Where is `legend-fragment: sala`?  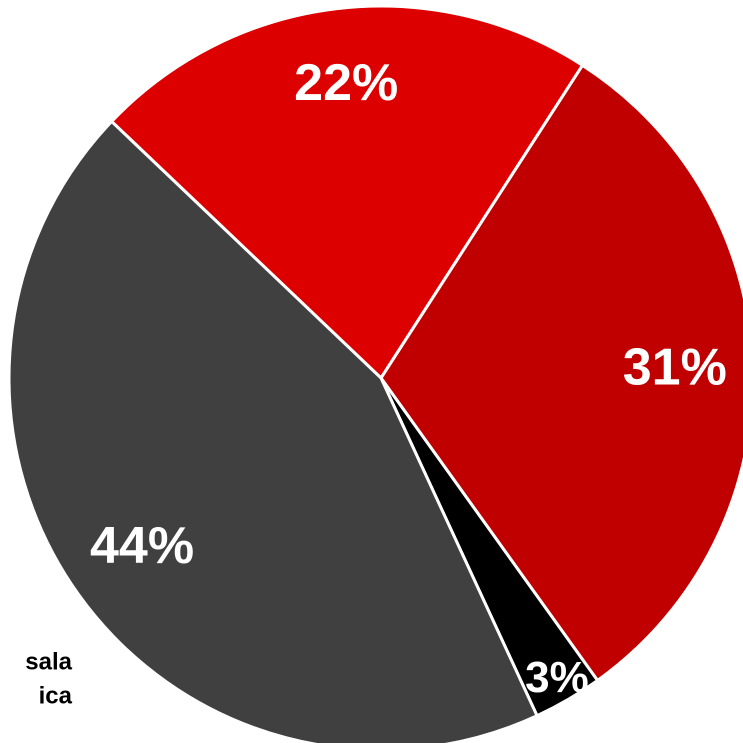 legend-fragment: sala is located at coordinates (48, 661).